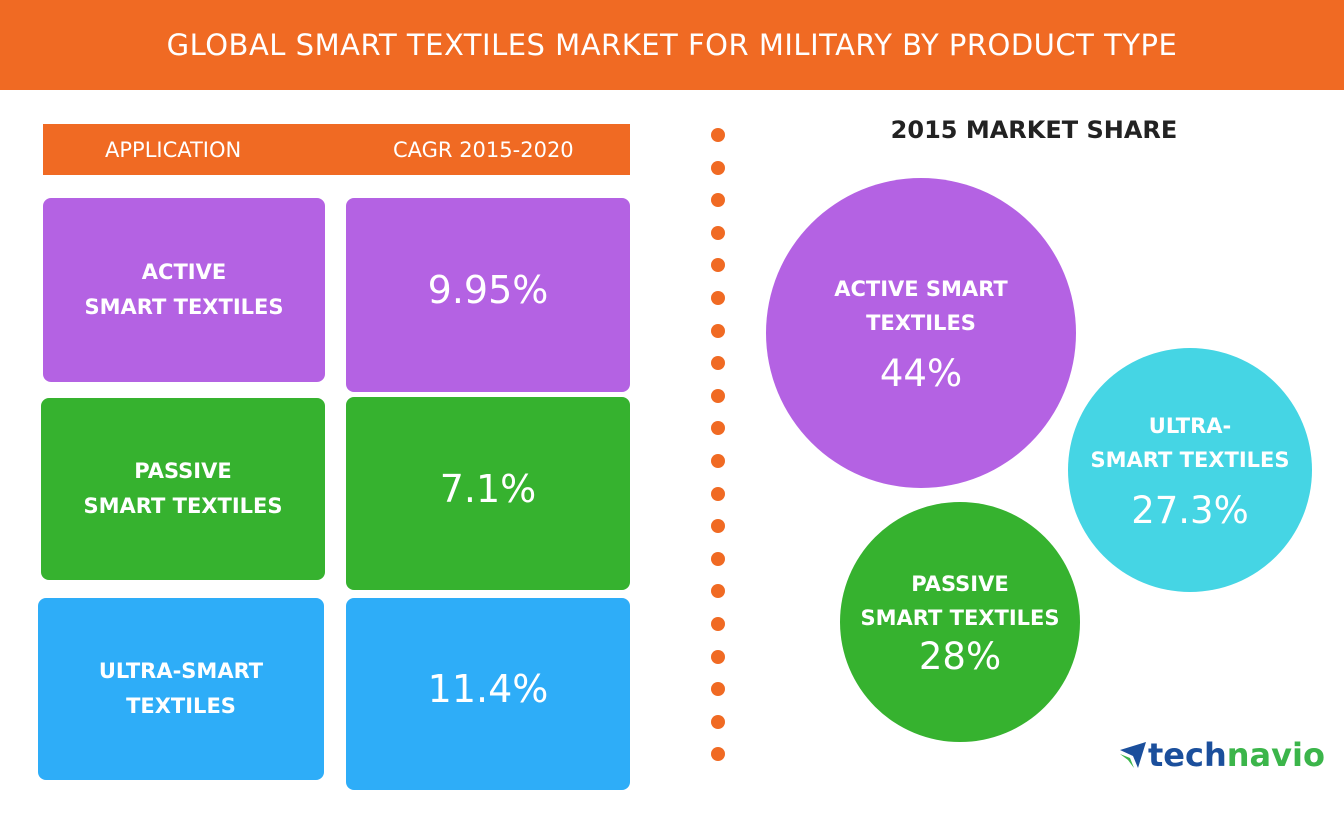  I want to click on table-header: APPLICATION CAGR 2015-2020, so click(336, 149).